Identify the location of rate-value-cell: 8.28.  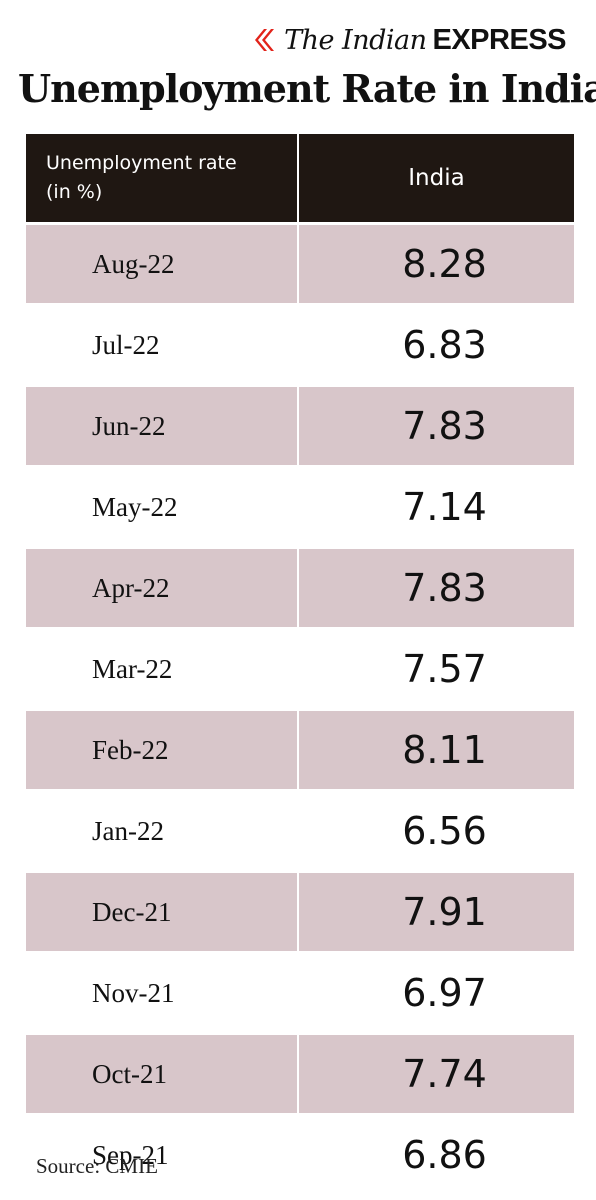
(436, 263).